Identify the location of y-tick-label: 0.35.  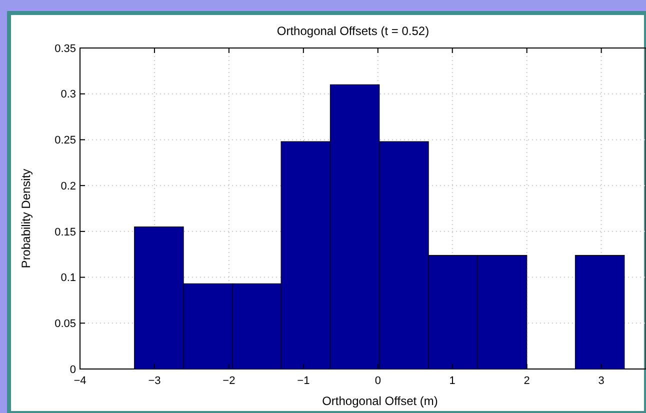
(65, 48).